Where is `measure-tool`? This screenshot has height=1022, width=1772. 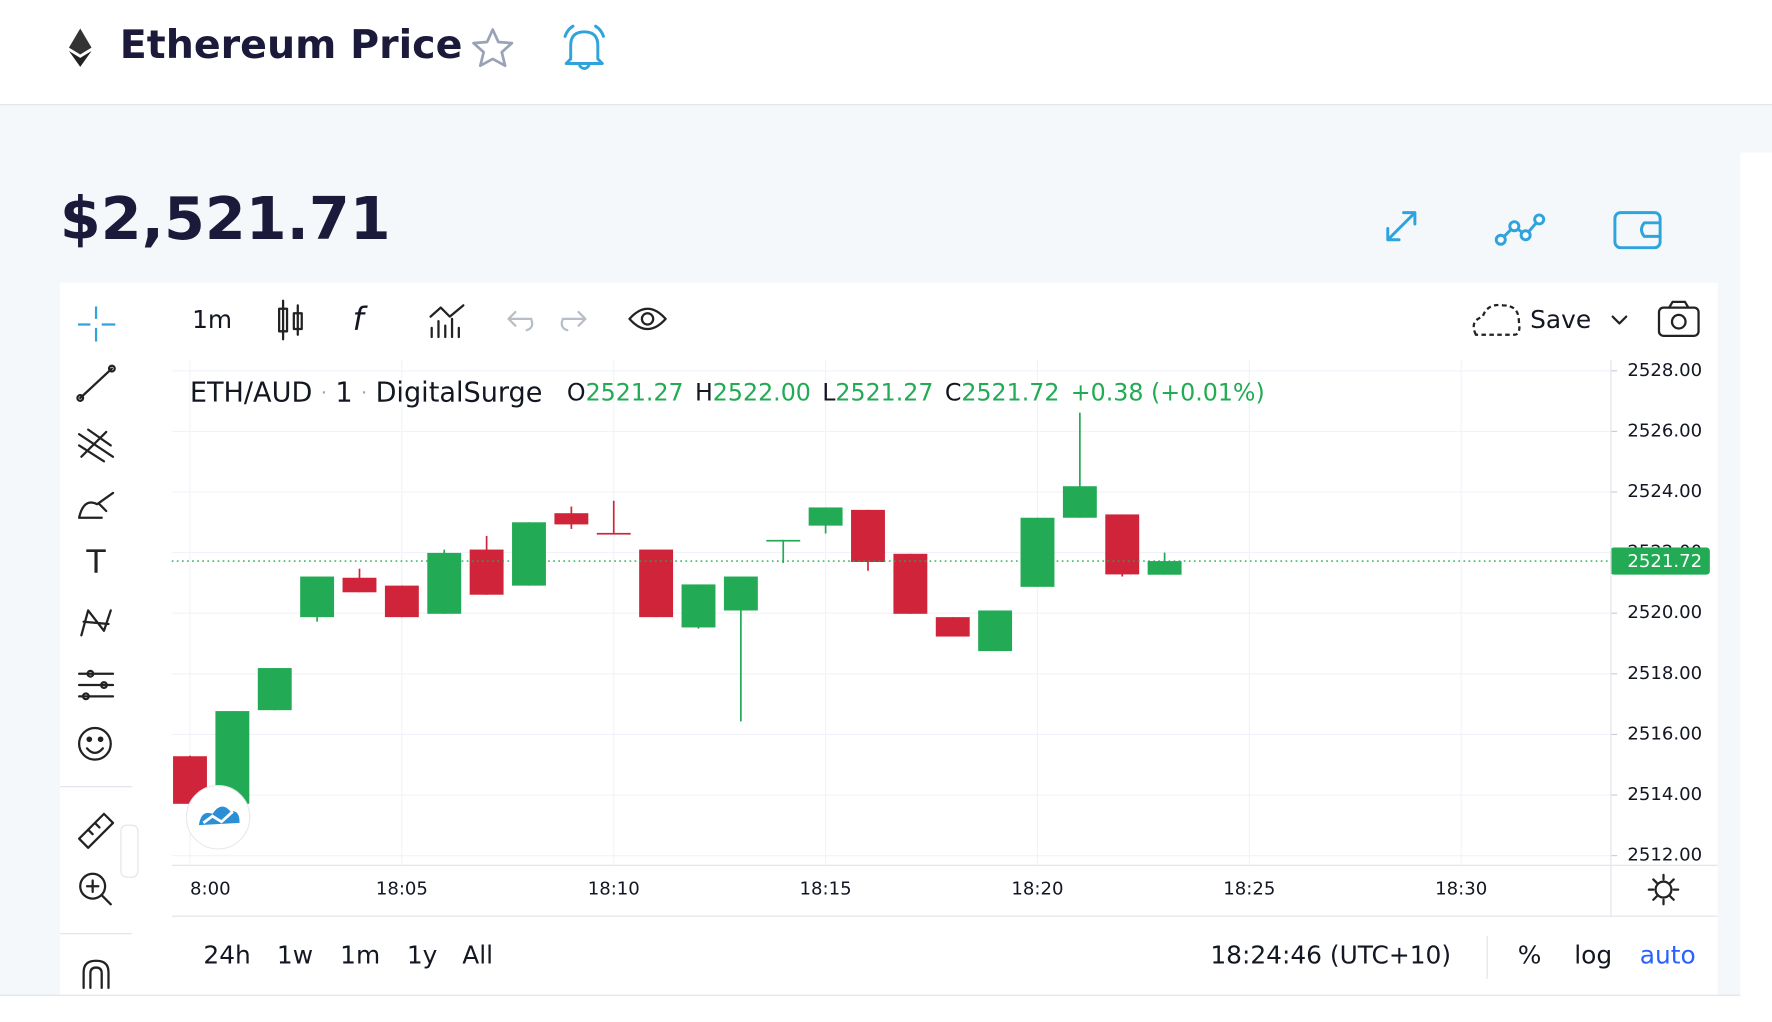
measure-tool is located at coordinates (96, 685).